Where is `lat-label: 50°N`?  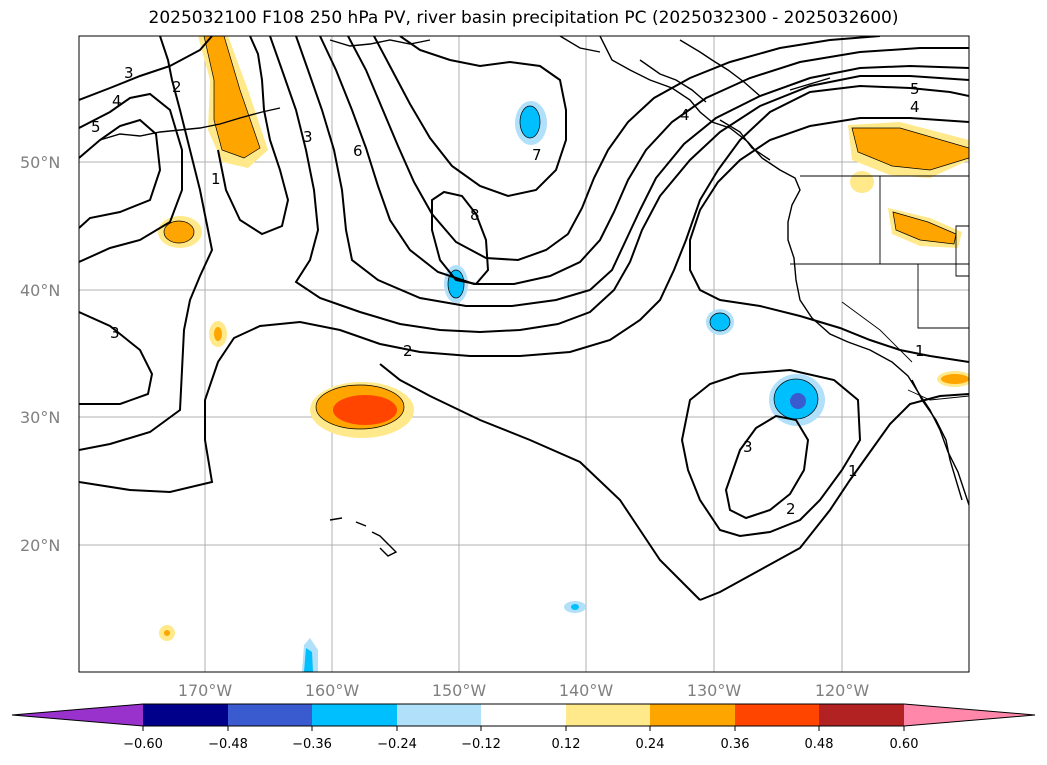
lat-label: 50°N is located at coordinates (40, 162).